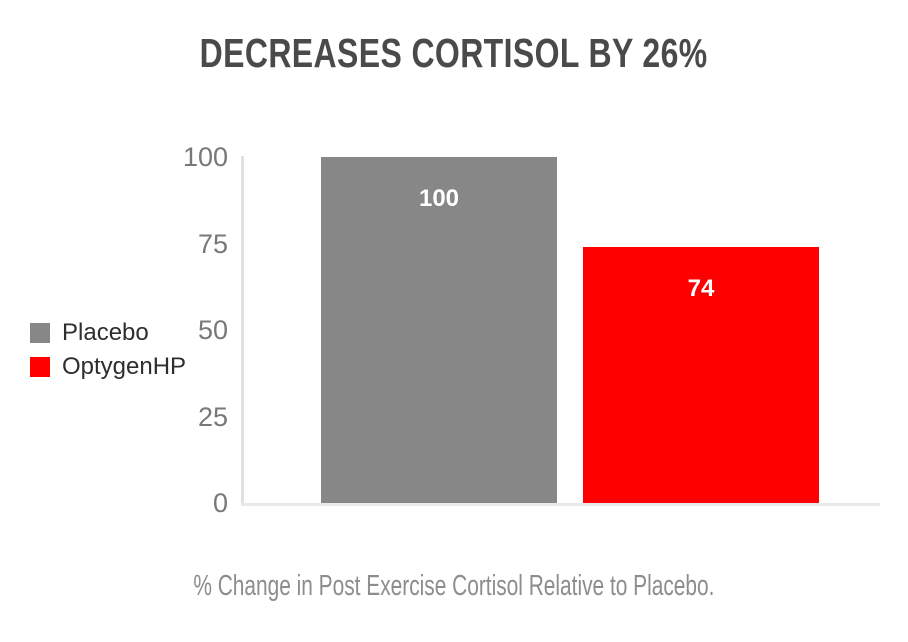  I want to click on y-axis-line, so click(242, 330).